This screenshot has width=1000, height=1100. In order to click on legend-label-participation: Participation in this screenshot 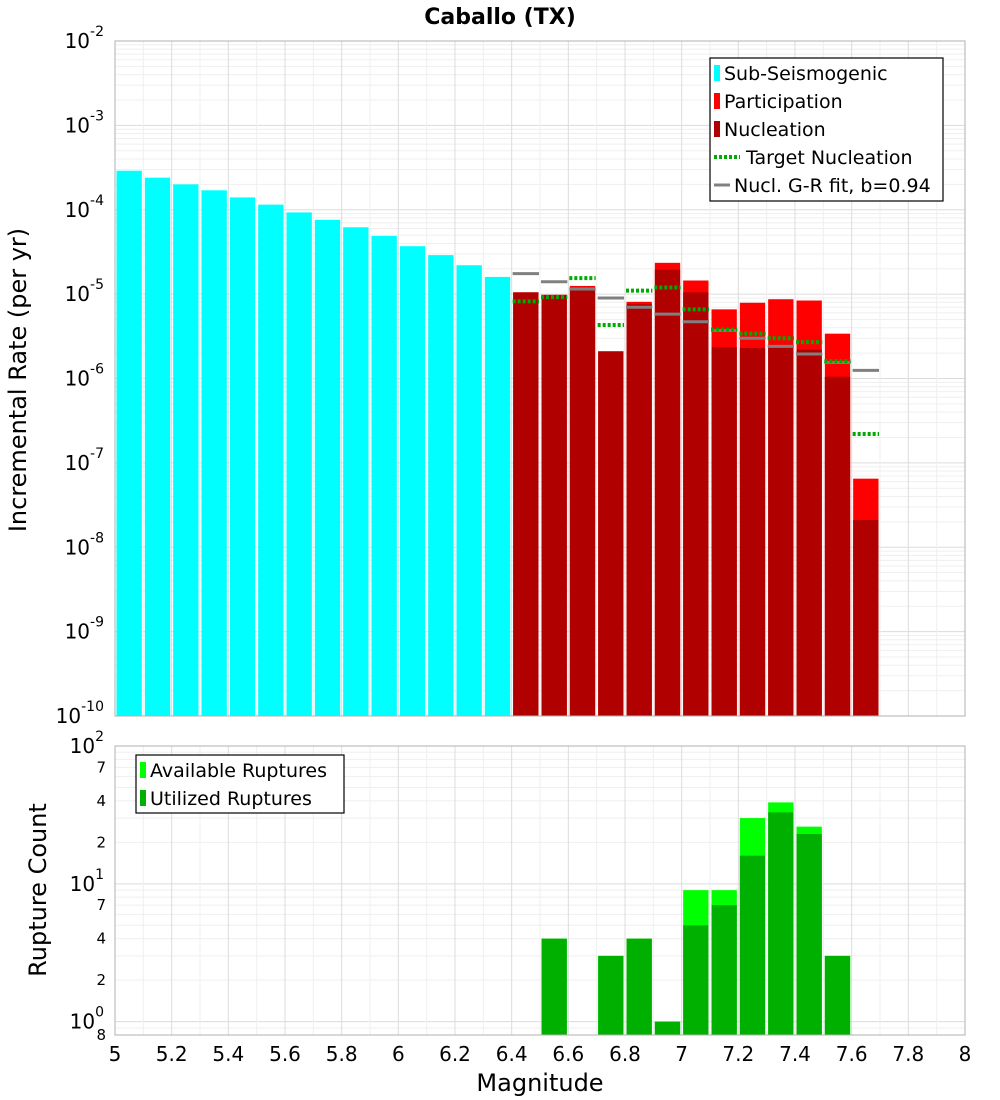, I will do `click(783, 102)`.